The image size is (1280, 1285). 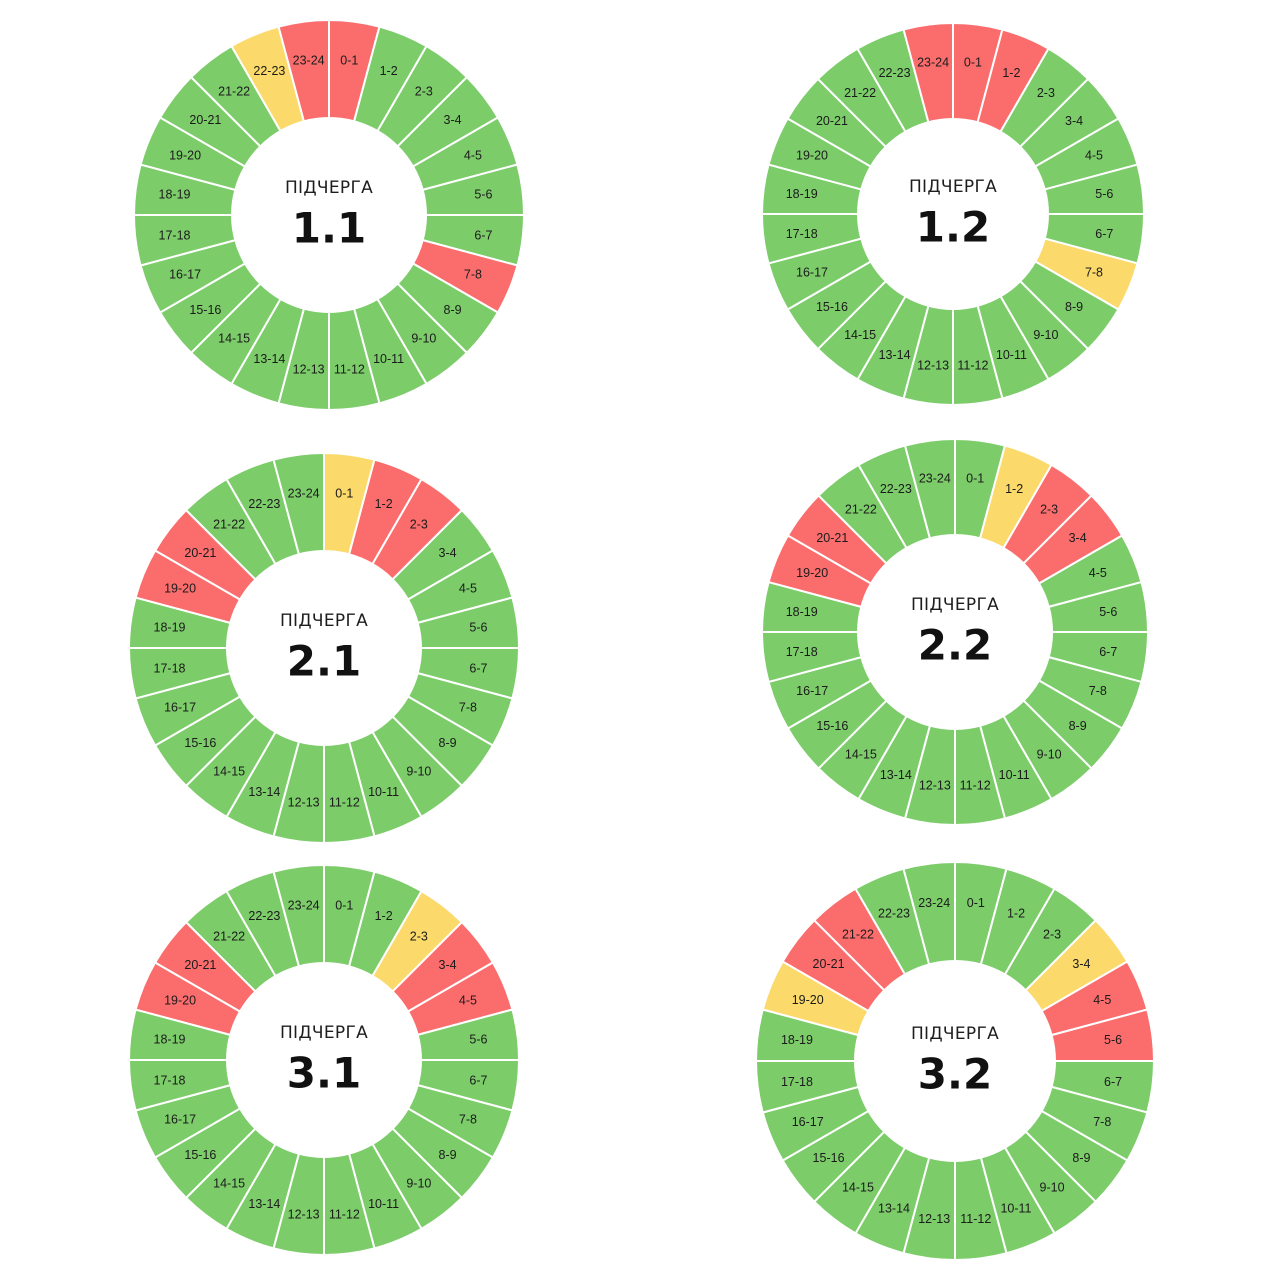 I want to click on queue-number: 1.1, so click(x=329, y=228).